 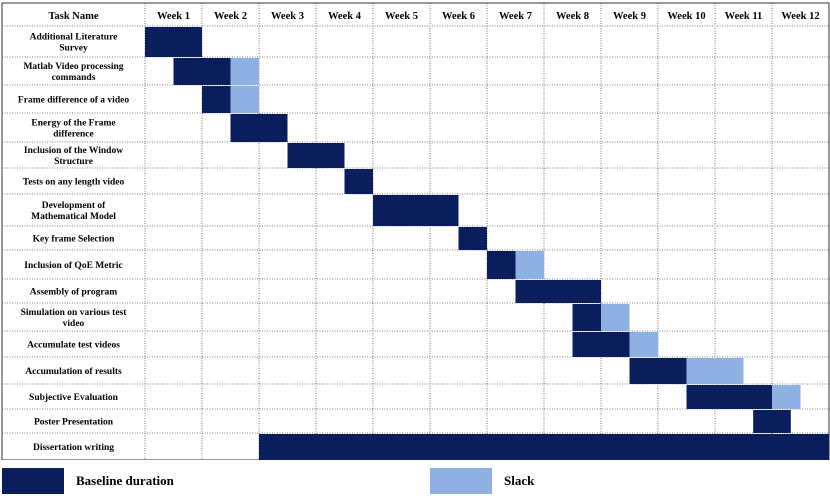 What do you see at coordinates (73, 162) in the screenshot?
I see `task-label-5-line-2: Structure` at bounding box center [73, 162].